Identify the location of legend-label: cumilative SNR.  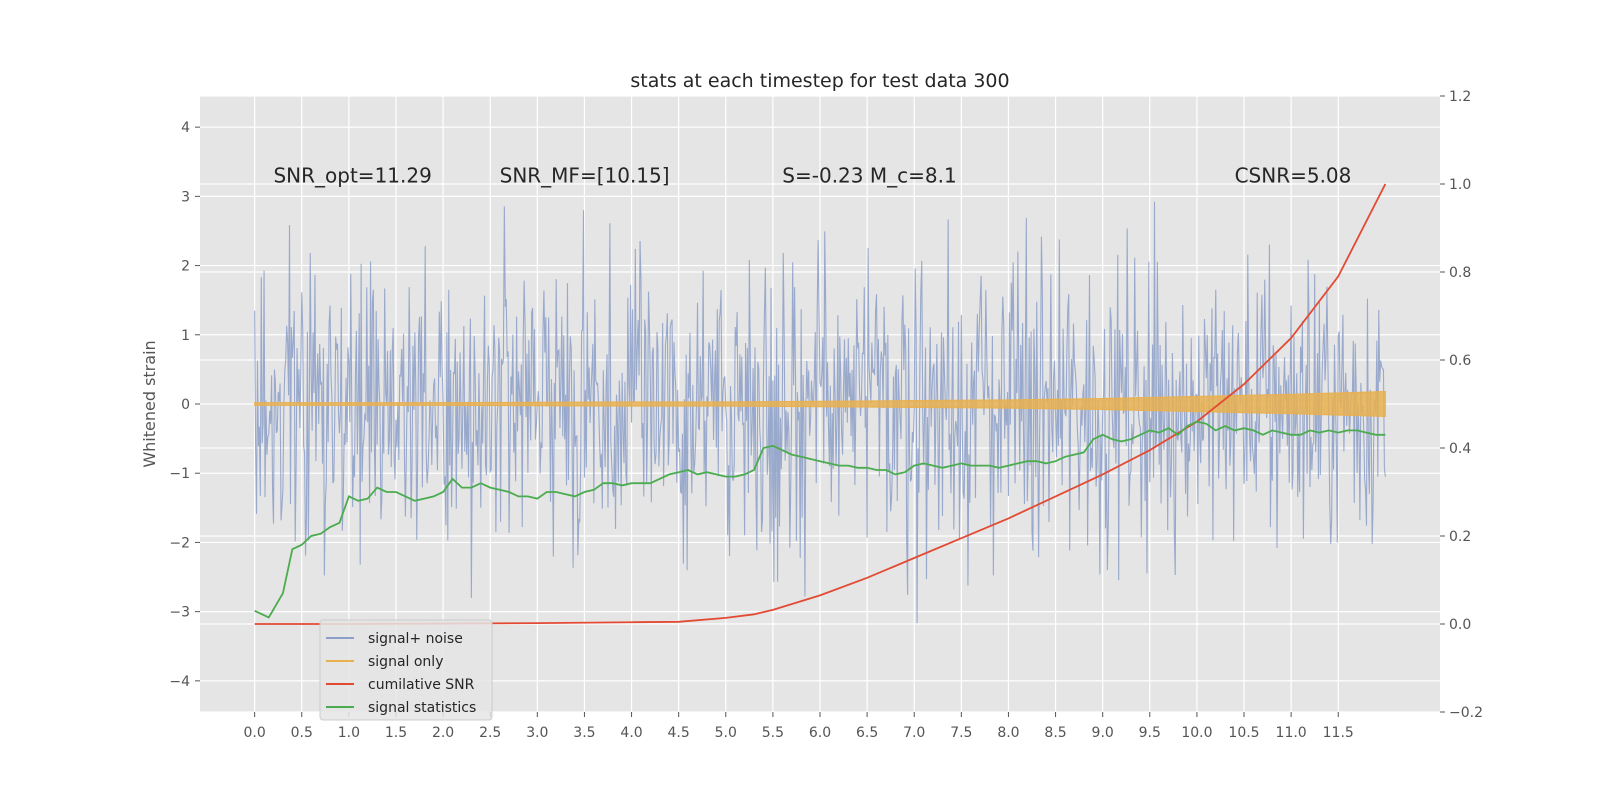
(421, 685).